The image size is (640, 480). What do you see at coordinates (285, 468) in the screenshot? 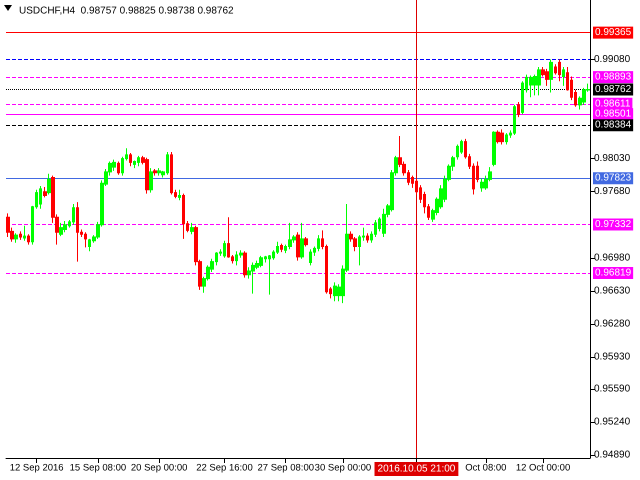
I see `x-tick-label: 27 Sep 08:00` at bounding box center [285, 468].